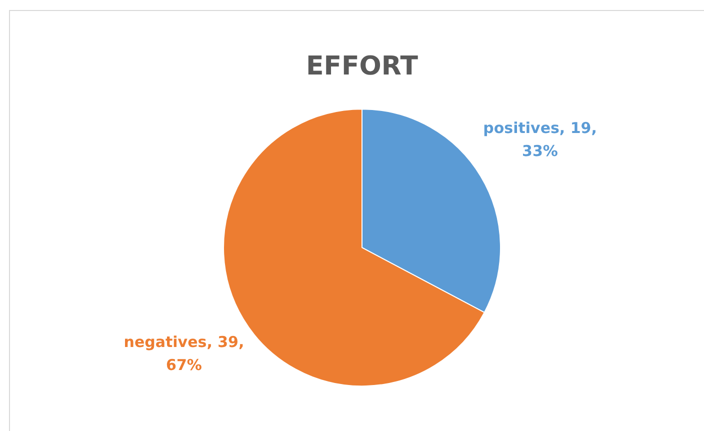  What do you see at coordinates (362, 66) in the screenshot?
I see `chart-title: EFFORT` at bounding box center [362, 66].